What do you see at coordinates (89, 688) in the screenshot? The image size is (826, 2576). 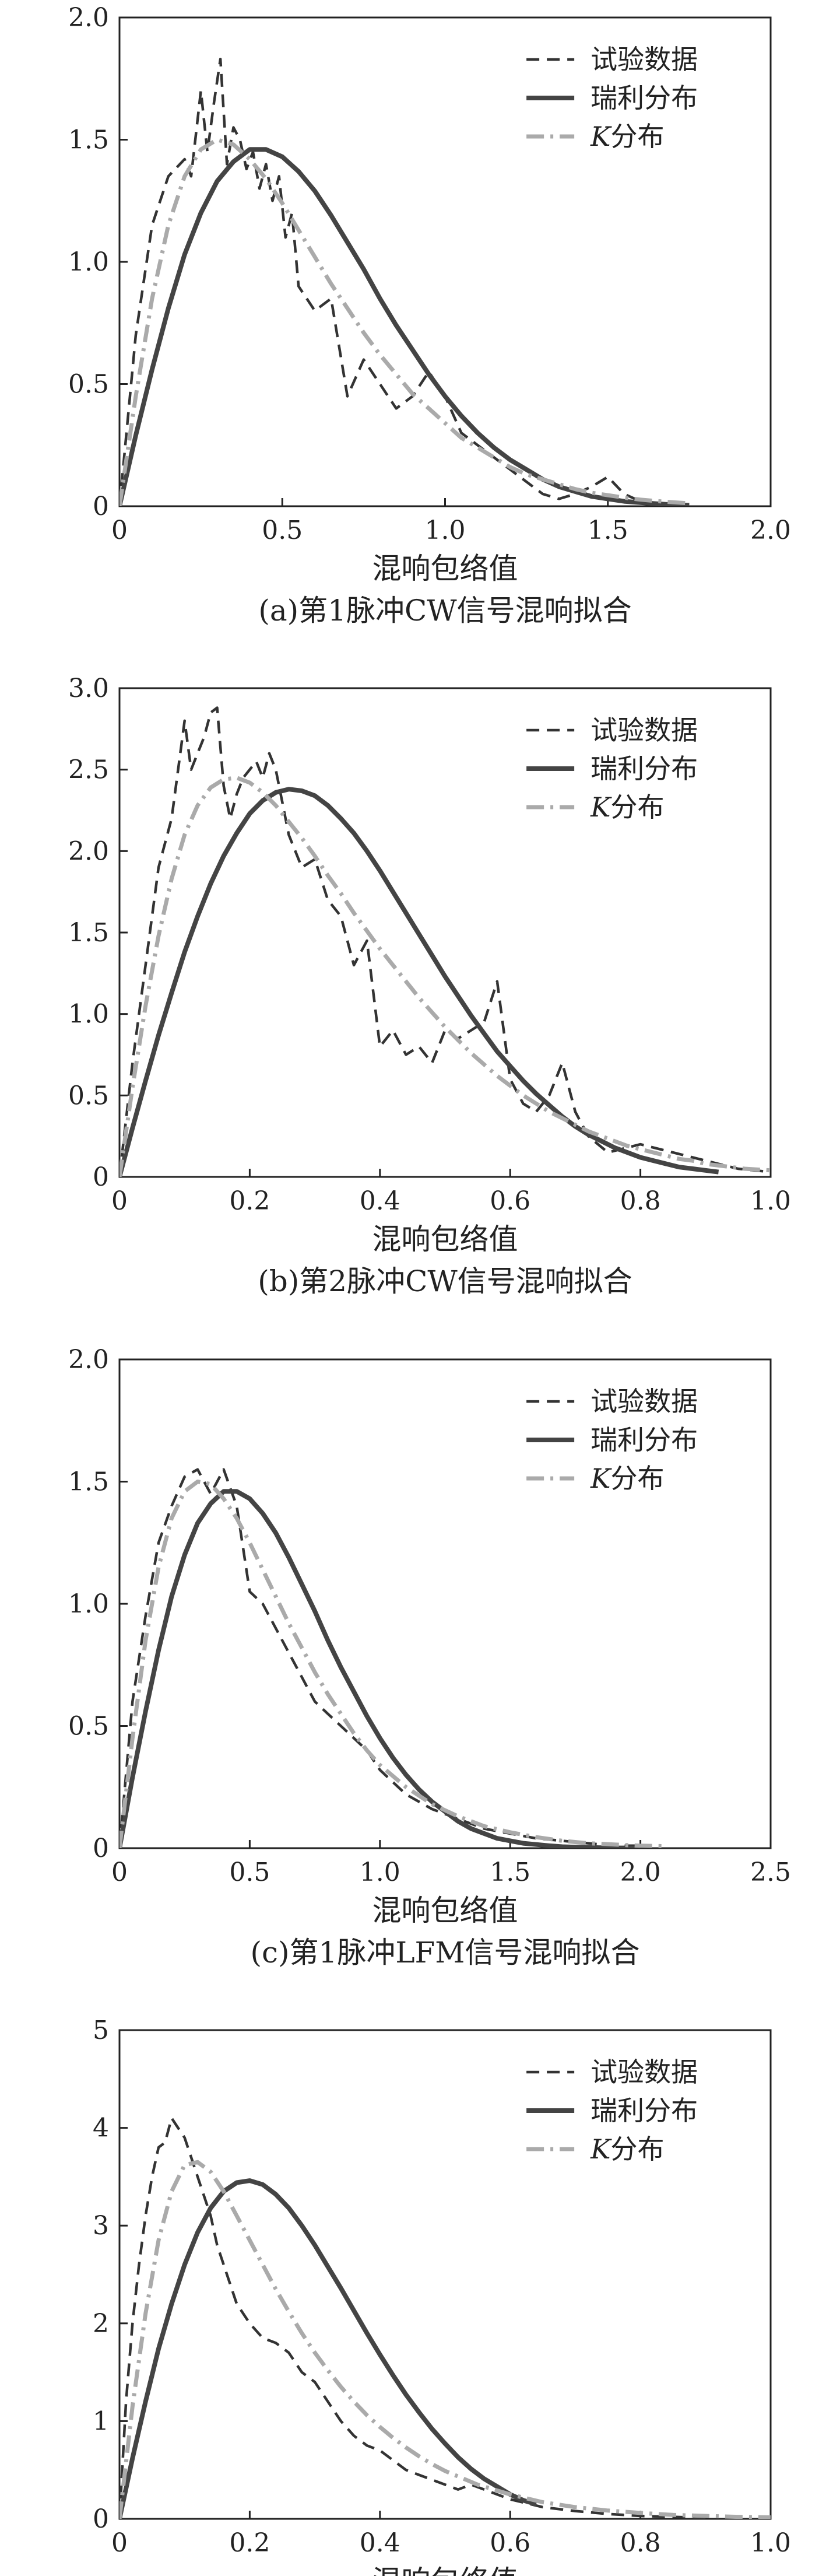 I see `y-tick-label: 3.0` at bounding box center [89, 688].